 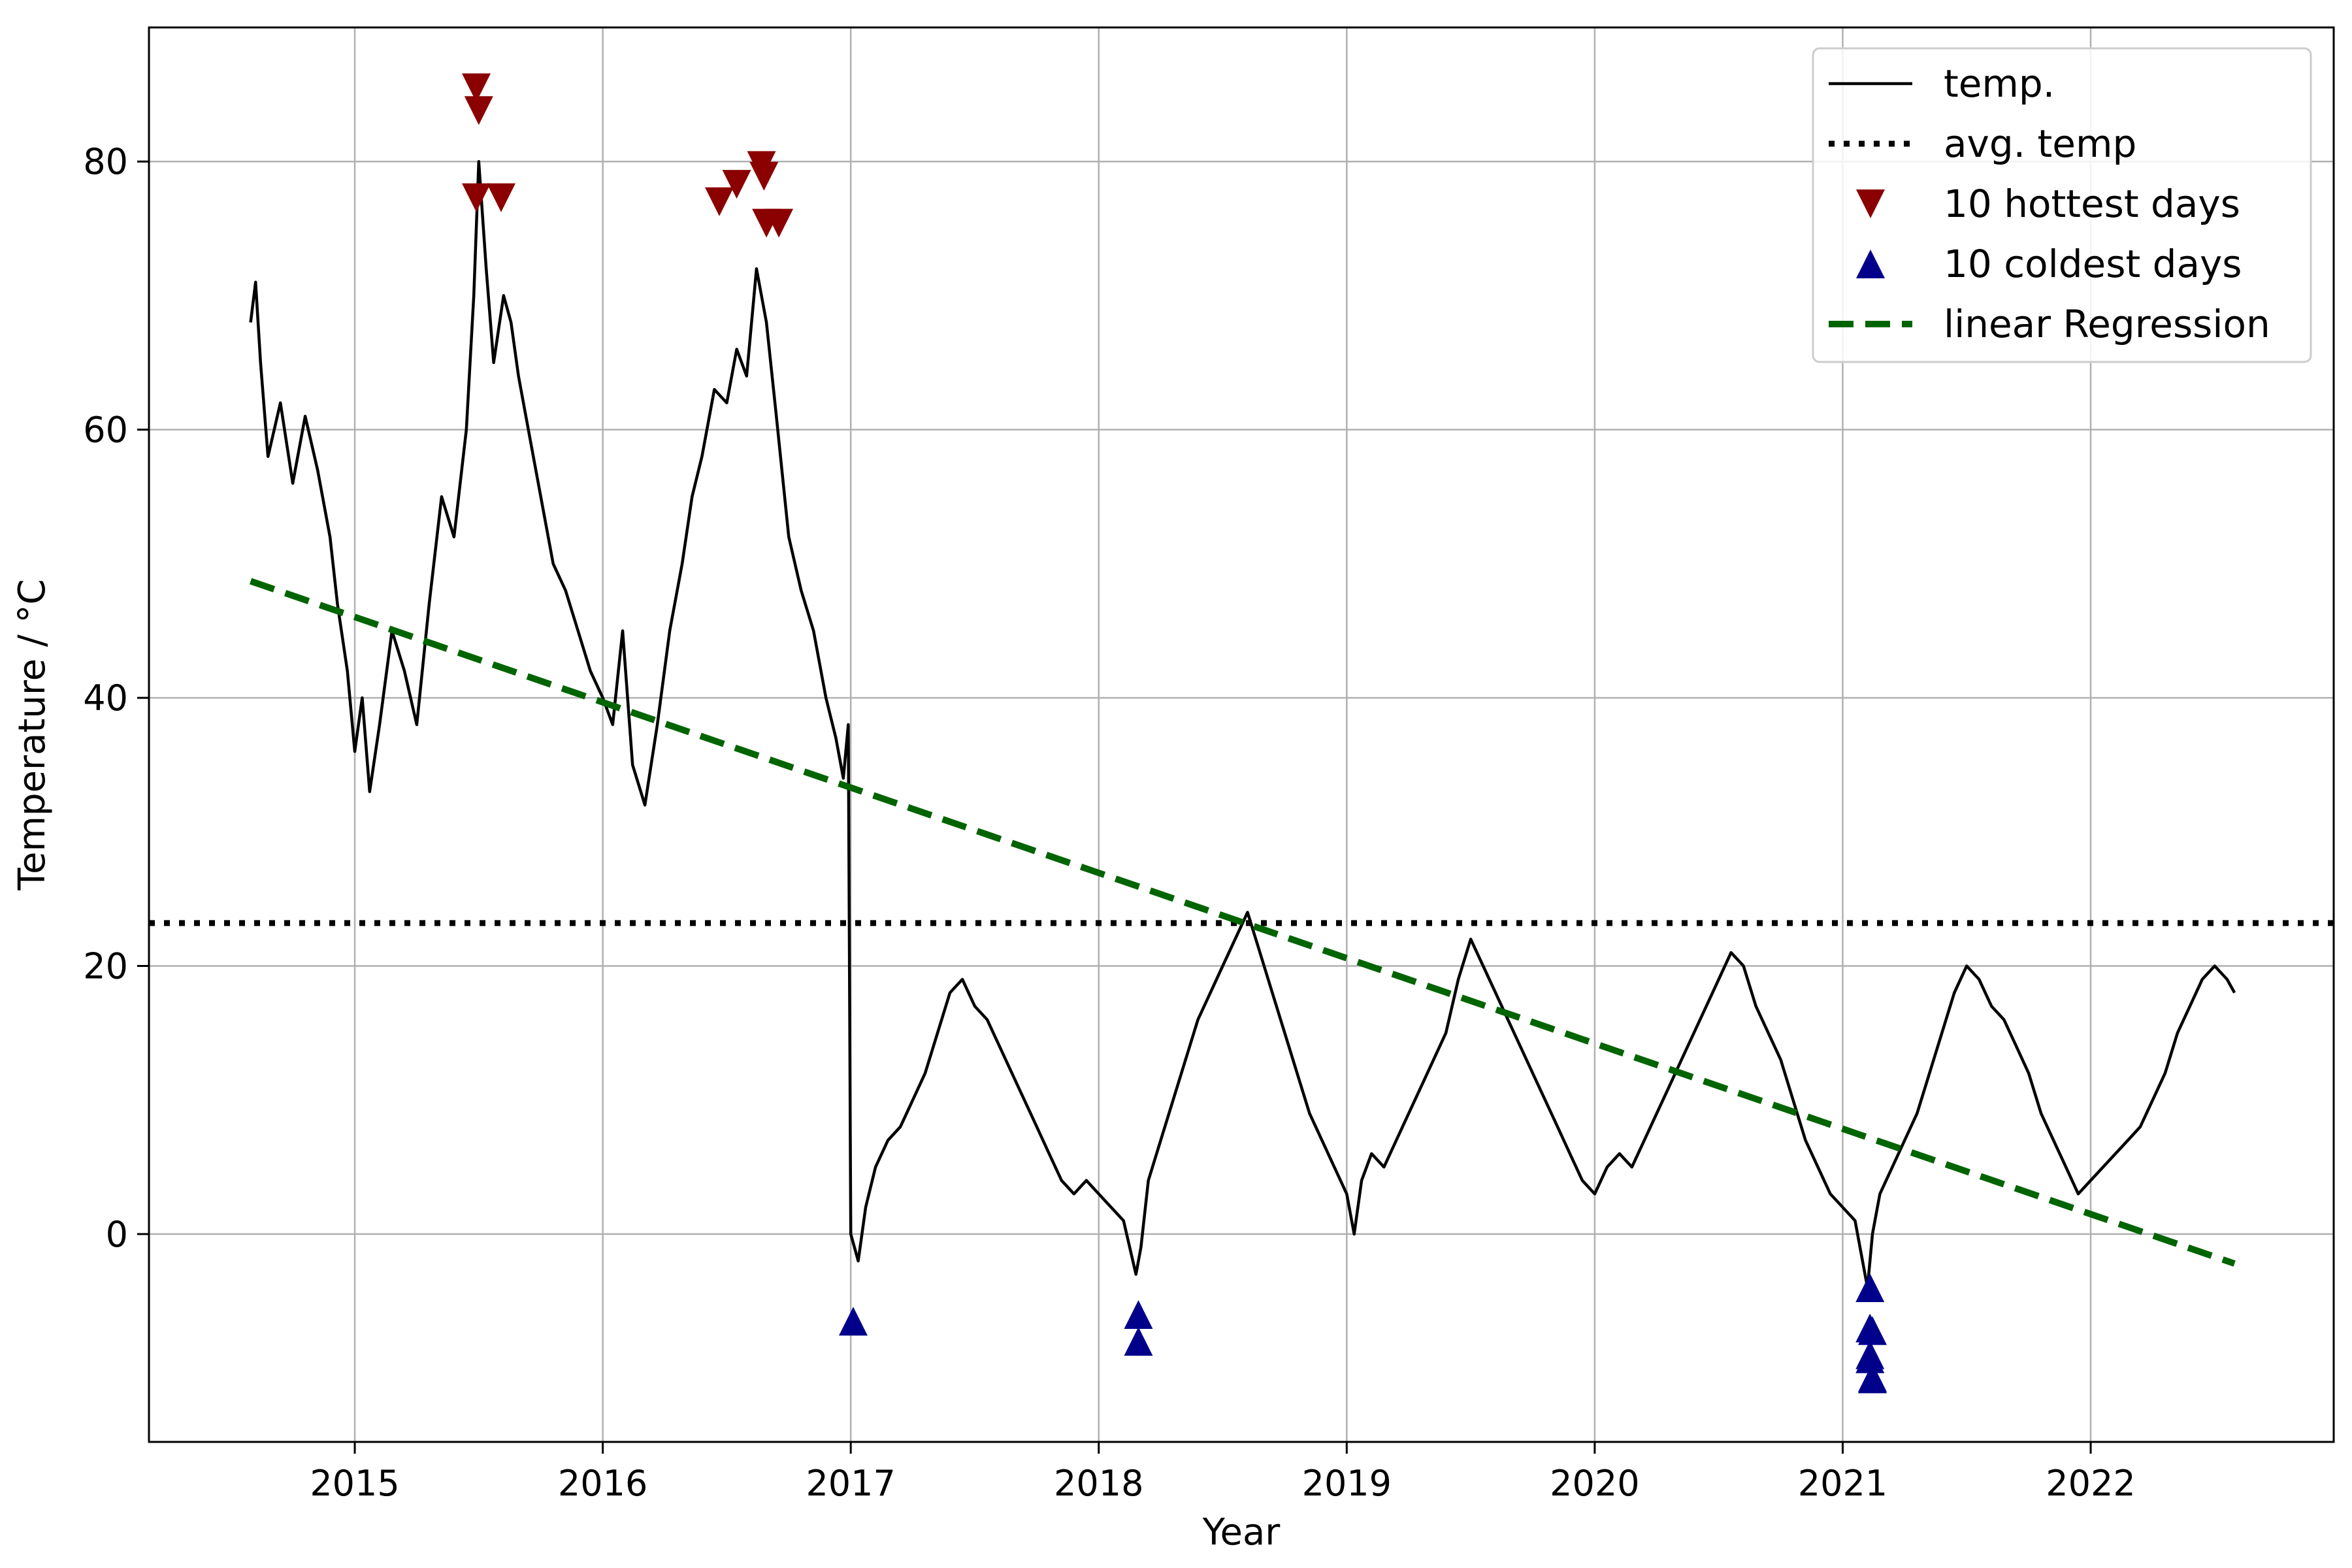 What do you see at coordinates (1594, 1483) in the screenshot?
I see `x-tick-label: 2020` at bounding box center [1594, 1483].